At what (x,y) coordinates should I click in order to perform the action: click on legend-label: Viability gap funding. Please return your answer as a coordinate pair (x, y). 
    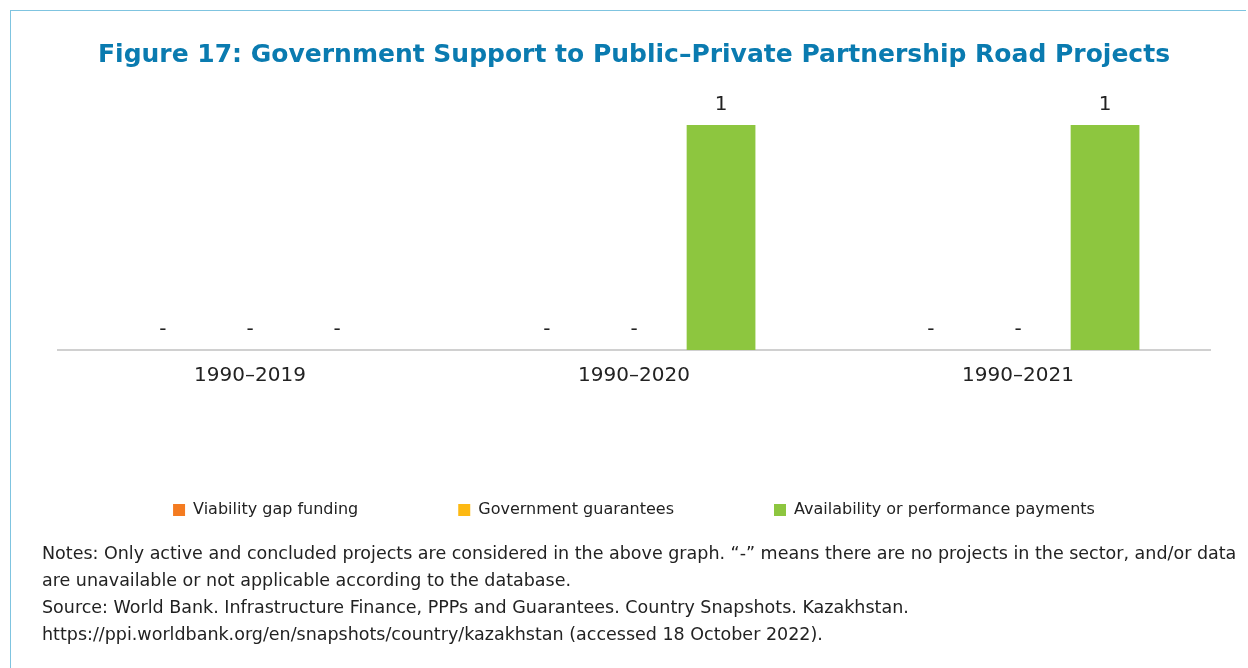
    Looking at the image, I should click on (276, 509).